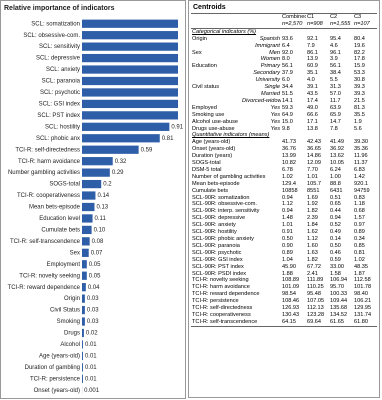 The image size is (382, 400). I want to click on cell-value: 0.94, so click(335, 218).